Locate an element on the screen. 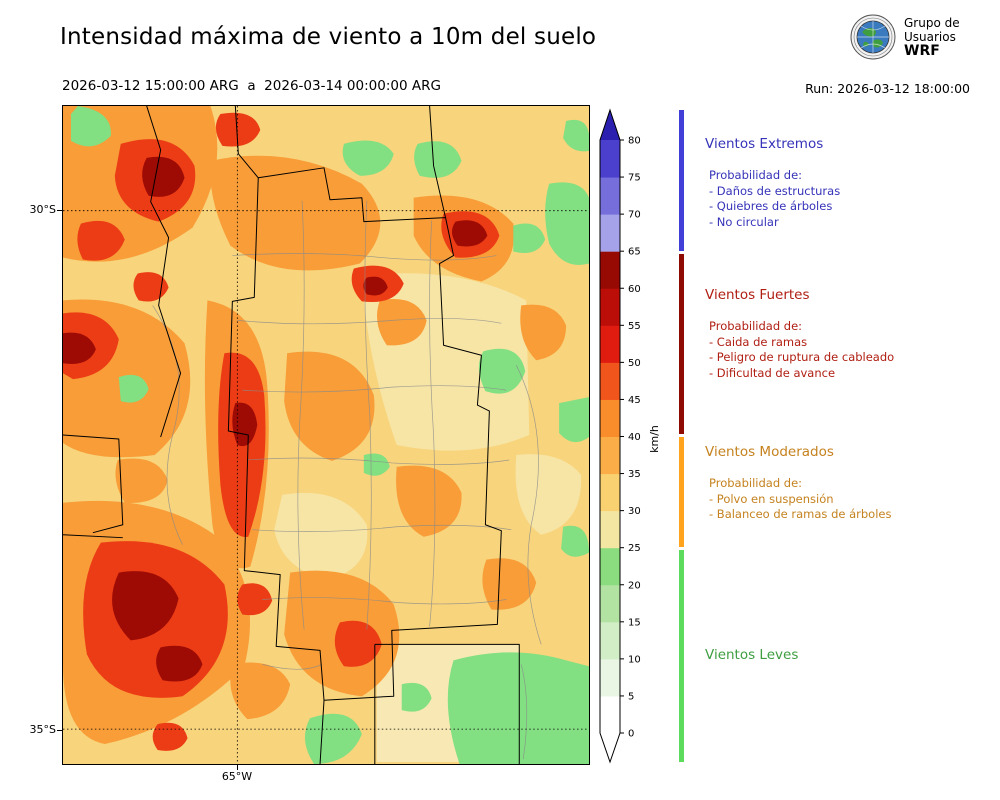 The width and height of the screenshot is (1000, 800). legend-title-extremos: Vientos Extremos is located at coordinates (764, 144).